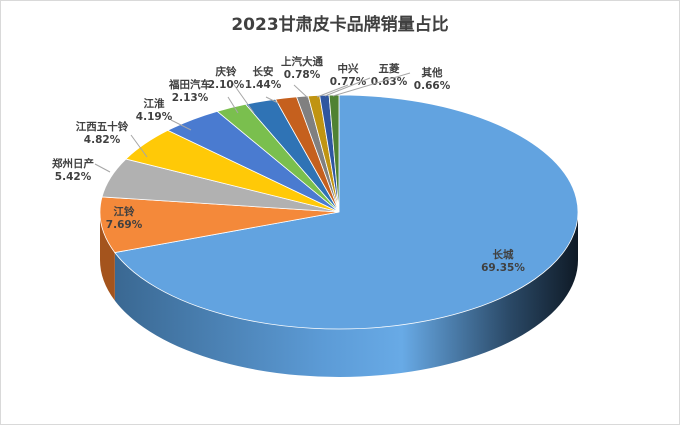  I want to click on data-label: 其他 0.66%, so click(432, 79).